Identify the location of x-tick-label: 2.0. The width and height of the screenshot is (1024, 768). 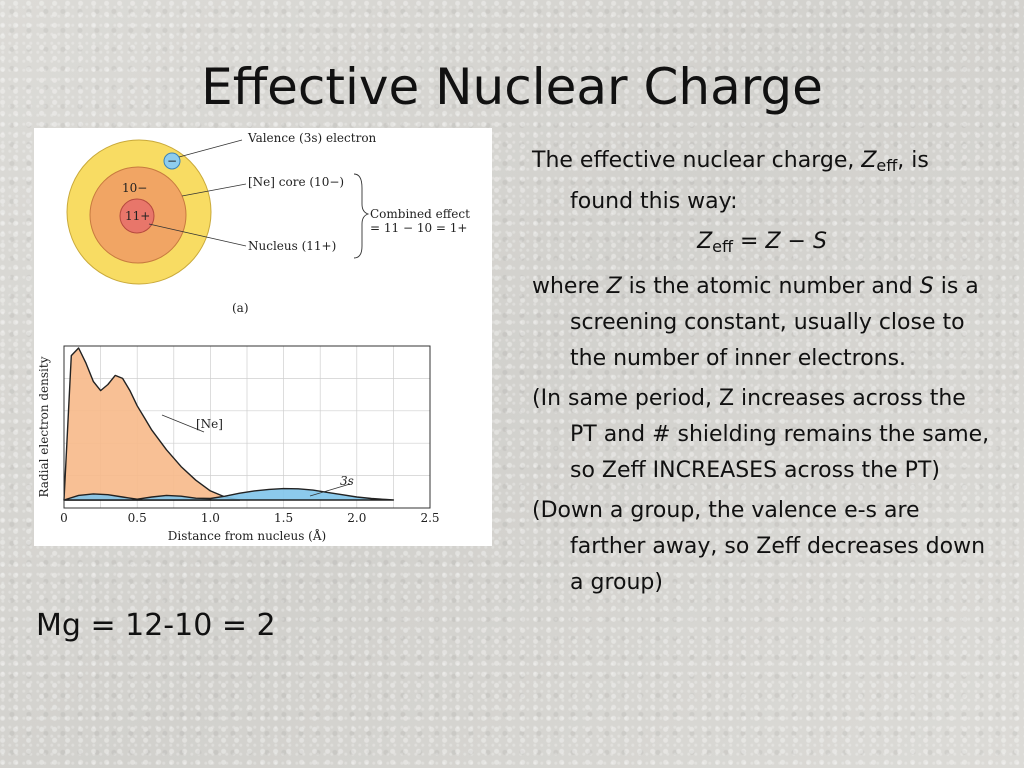
(356, 518).